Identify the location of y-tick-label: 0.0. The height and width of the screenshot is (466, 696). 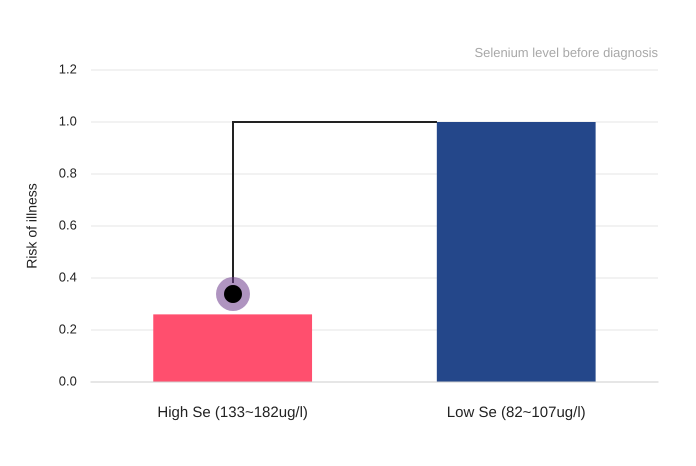
(67, 381).